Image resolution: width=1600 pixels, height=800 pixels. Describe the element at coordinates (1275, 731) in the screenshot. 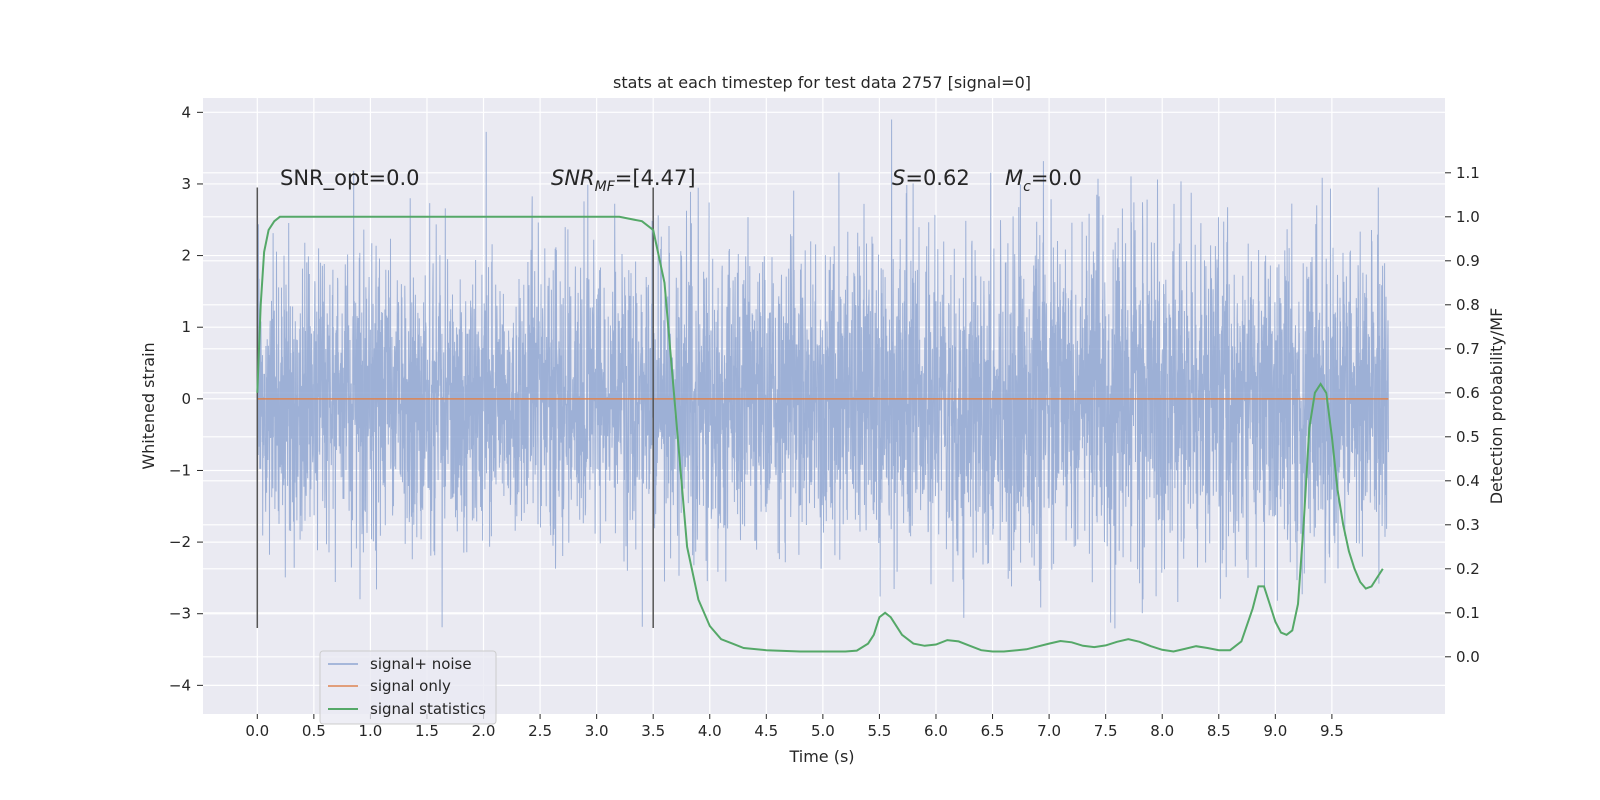

I see `x-tick-label: 9.0` at that location.